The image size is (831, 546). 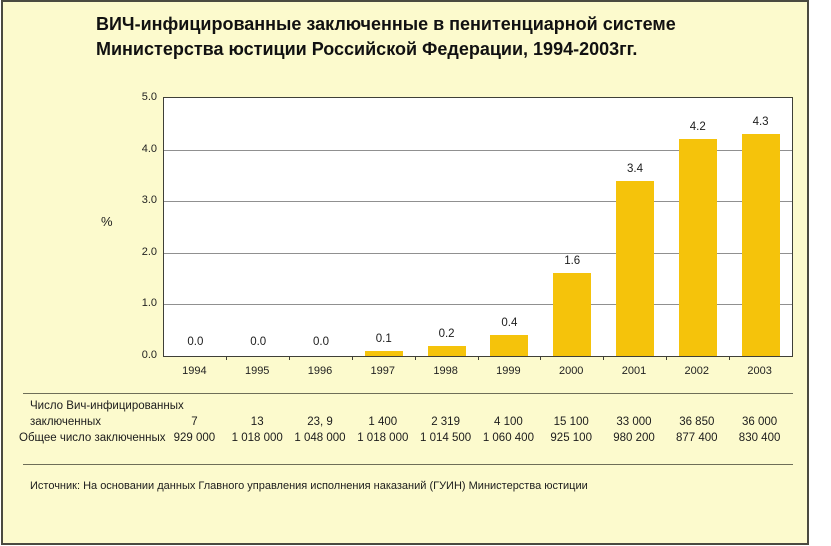 What do you see at coordinates (697, 422) in the screenshot?
I see `table-row1-value-2002: 36 850` at bounding box center [697, 422].